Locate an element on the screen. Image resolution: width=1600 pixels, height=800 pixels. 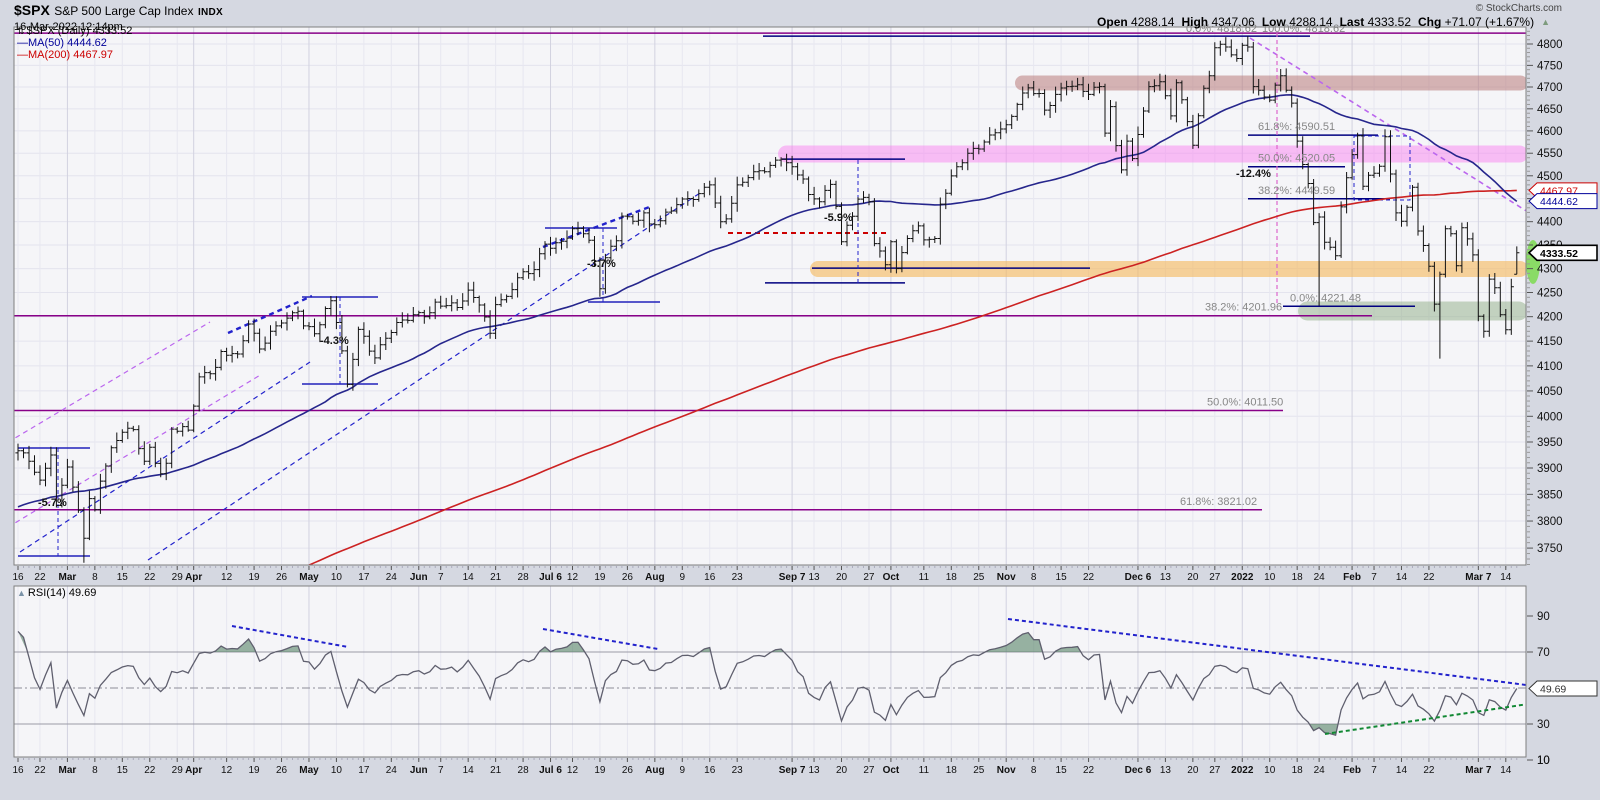
svg-text: 0.0%: 4818.62 is located at coordinates (1221, 29).